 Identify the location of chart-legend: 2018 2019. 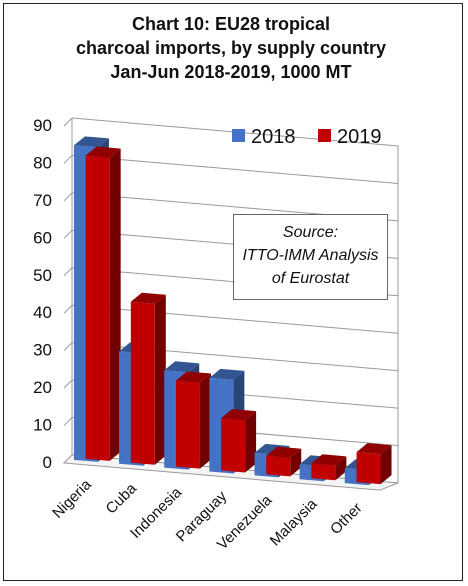
(307, 137).